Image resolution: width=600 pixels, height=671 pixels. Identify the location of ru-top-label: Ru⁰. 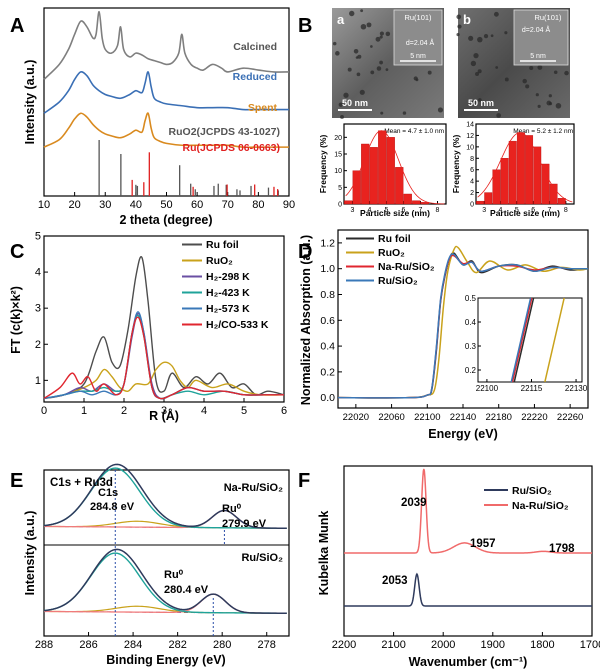
(232, 509).